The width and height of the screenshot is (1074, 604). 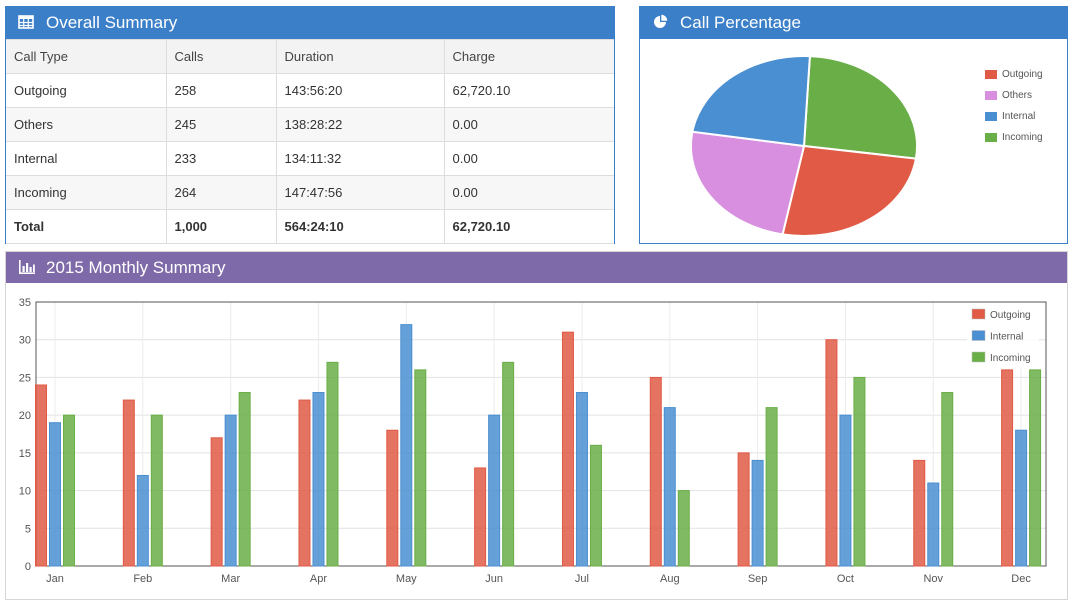 What do you see at coordinates (156, 490) in the screenshot?
I see `bar-incoming-feb` at bounding box center [156, 490].